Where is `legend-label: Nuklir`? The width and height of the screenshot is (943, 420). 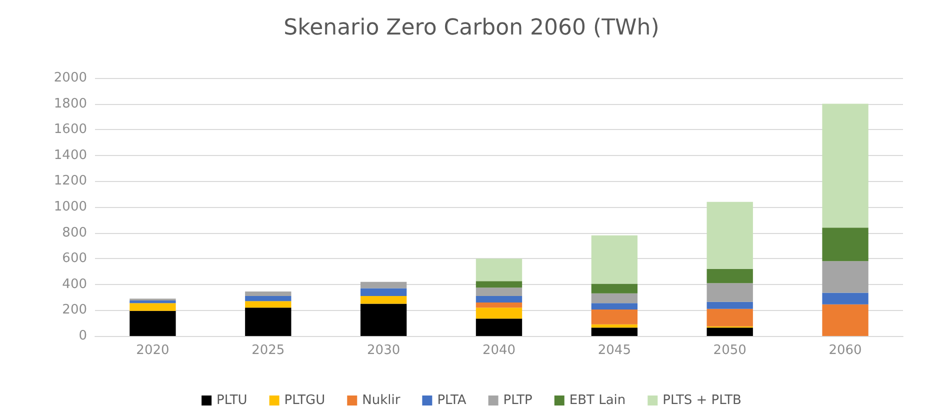 legend-label: Nuklir is located at coordinates (381, 400).